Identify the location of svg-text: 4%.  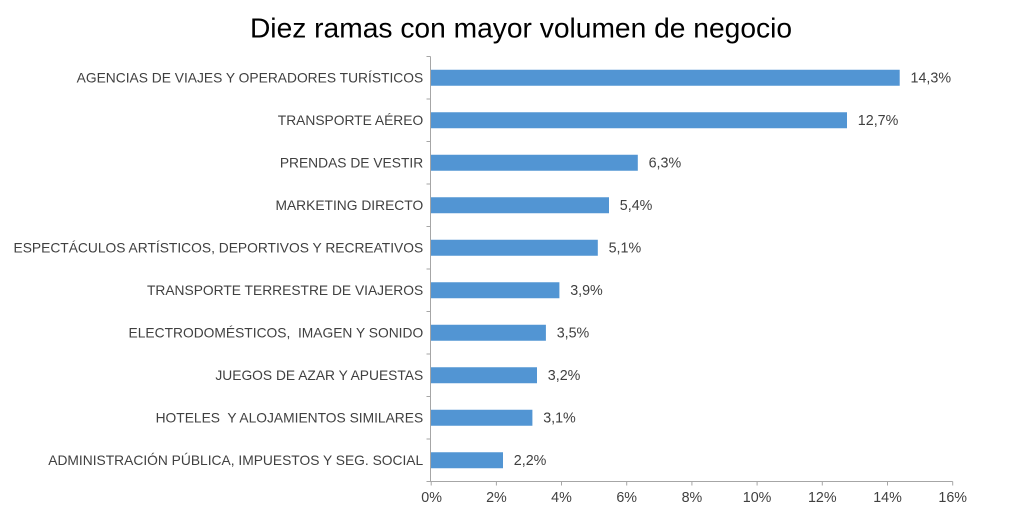
(561, 498).